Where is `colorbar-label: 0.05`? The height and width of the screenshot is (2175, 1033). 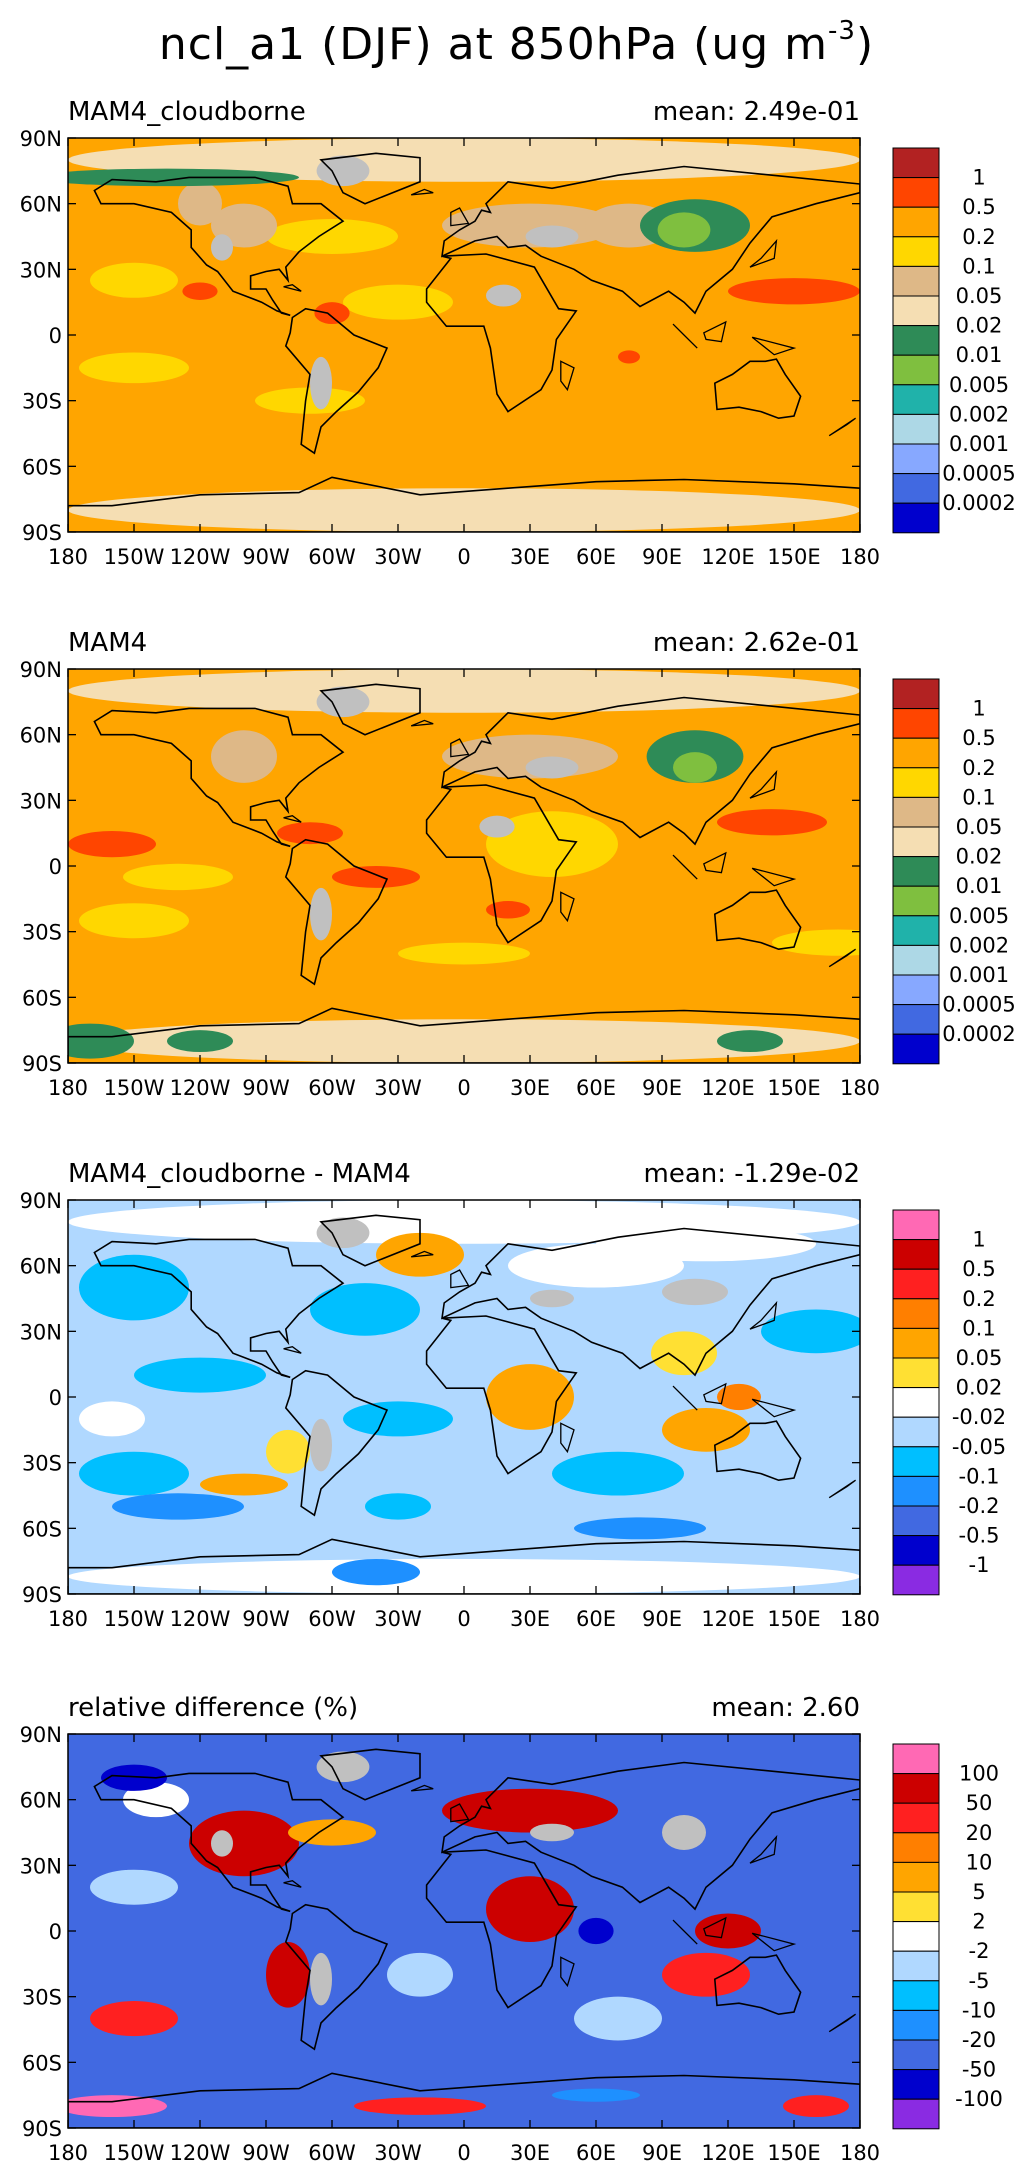 colorbar-label: 0.05 is located at coordinates (979, 296).